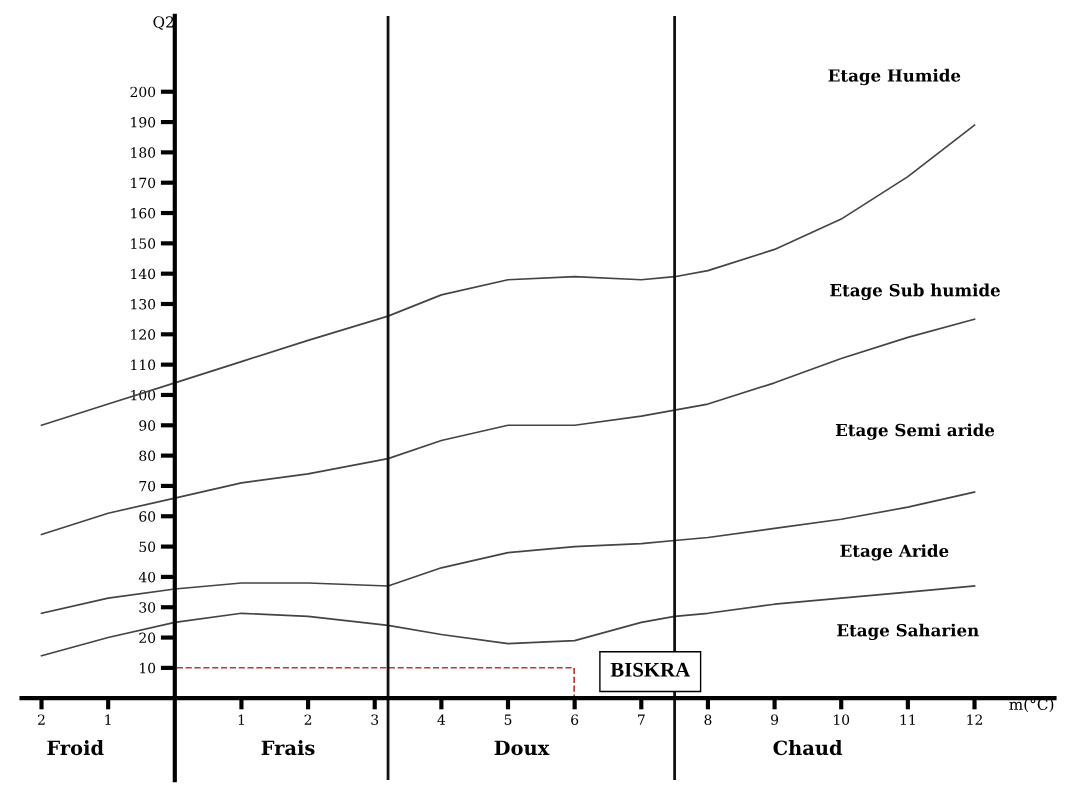 The height and width of the screenshot is (796, 1076). What do you see at coordinates (375, 719) in the screenshot?
I see `x-tick-label: 3` at bounding box center [375, 719].